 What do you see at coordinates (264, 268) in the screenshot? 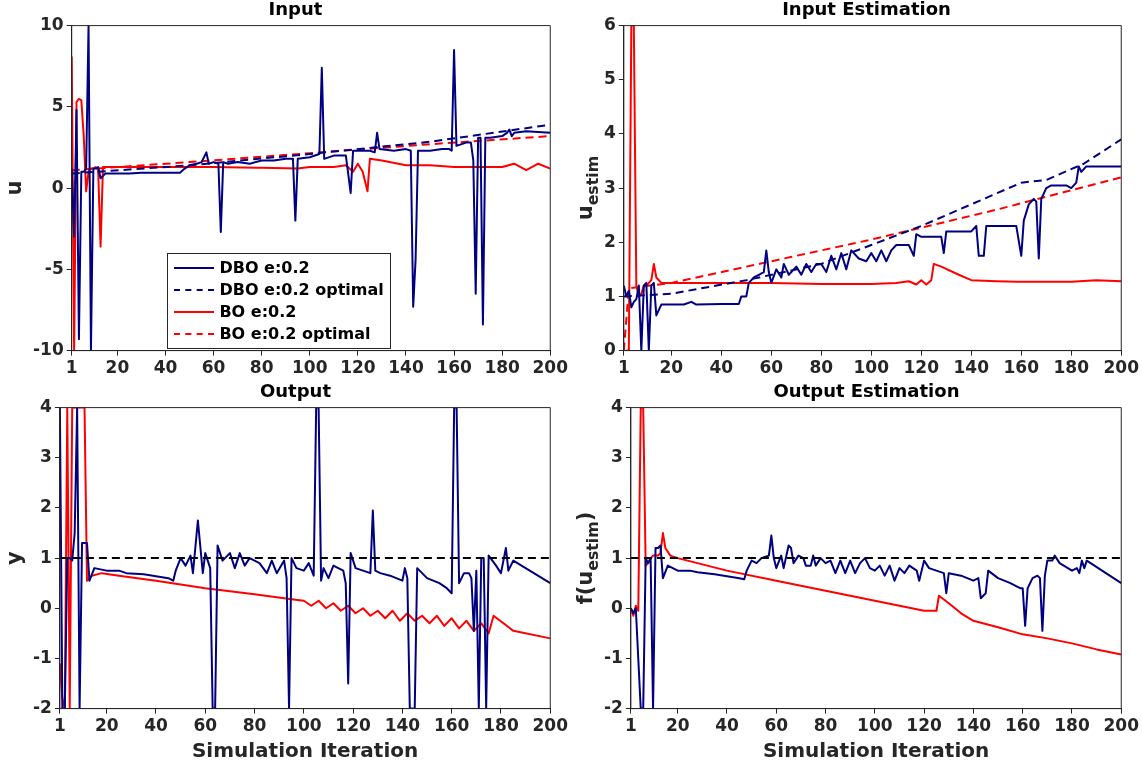
I see `legend-label: DBO e:0.2` at bounding box center [264, 268].